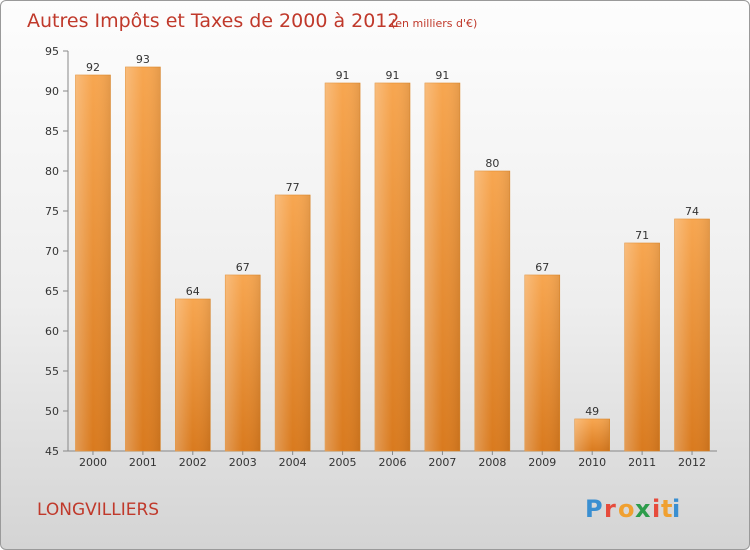 This screenshot has height=550, width=750. What do you see at coordinates (642, 235) in the screenshot?
I see `data-label: 71` at bounding box center [642, 235].